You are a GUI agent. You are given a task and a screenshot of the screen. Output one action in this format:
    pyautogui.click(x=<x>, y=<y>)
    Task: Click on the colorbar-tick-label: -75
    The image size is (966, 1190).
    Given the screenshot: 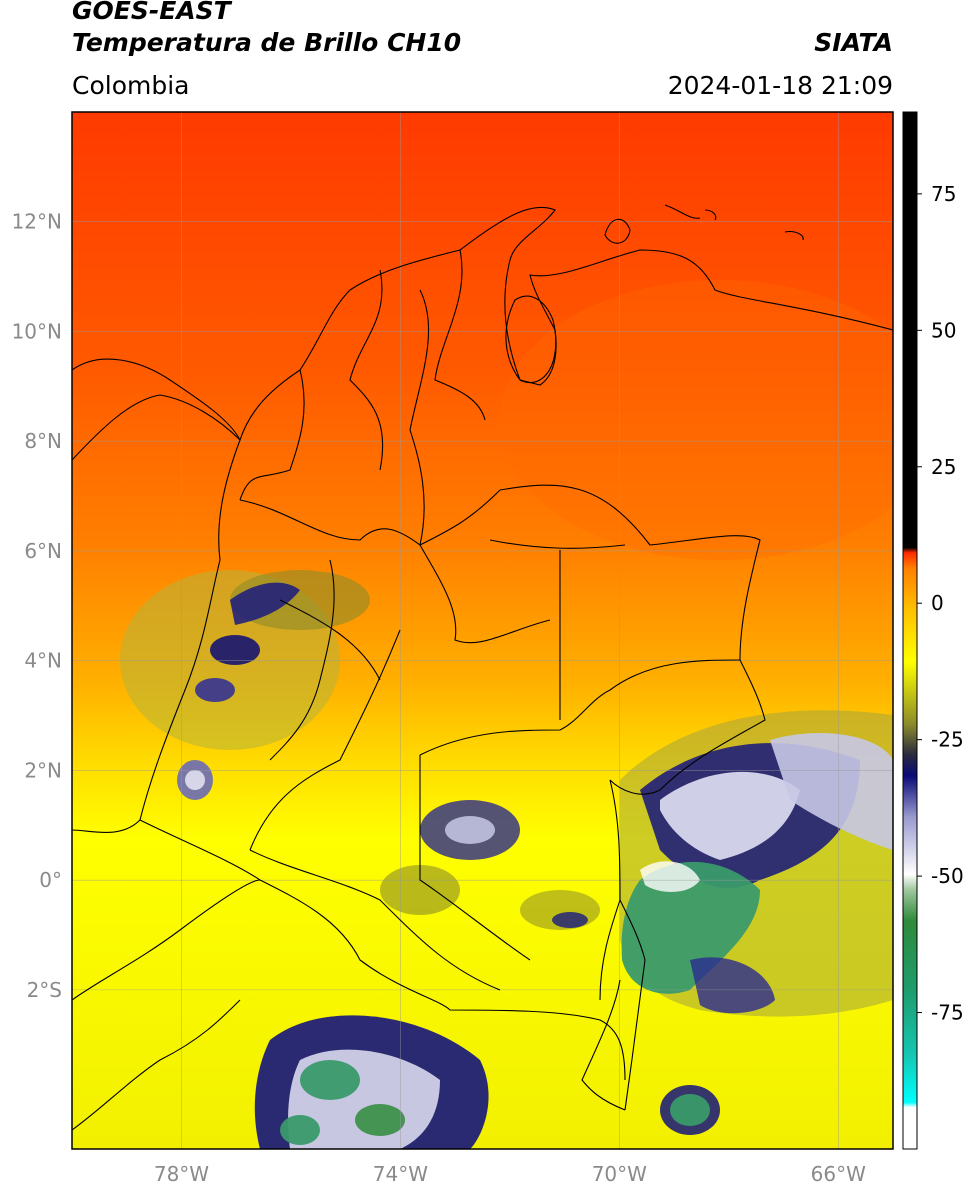 What is the action you would take?
    pyautogui.click(x=947, y=1013)
    